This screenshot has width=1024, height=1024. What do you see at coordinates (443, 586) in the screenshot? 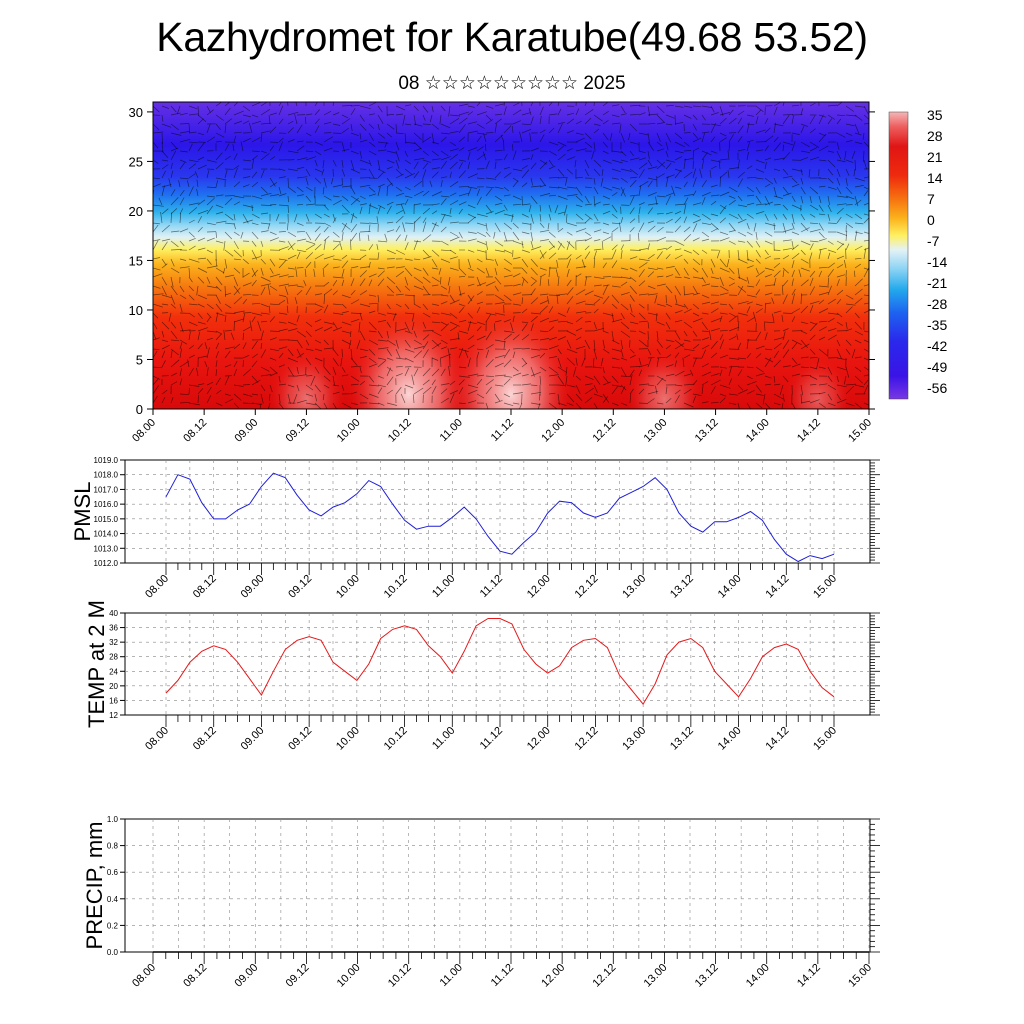
I see `x-tick-label: 11.00` at bounding box center [443, 586].